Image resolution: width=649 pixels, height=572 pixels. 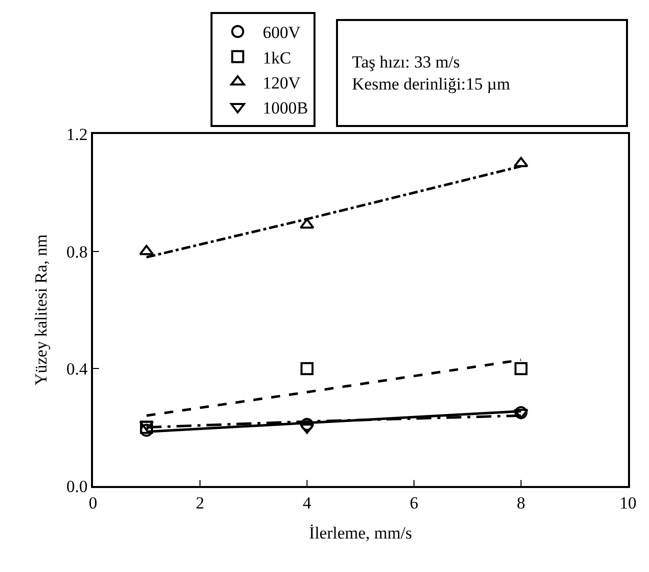 What do you see at coordinates (40, 310) in the screenshot?
I see `y-axis-title: Yüzey kalitesi Ra, nm` at bounding box center [40, 310].